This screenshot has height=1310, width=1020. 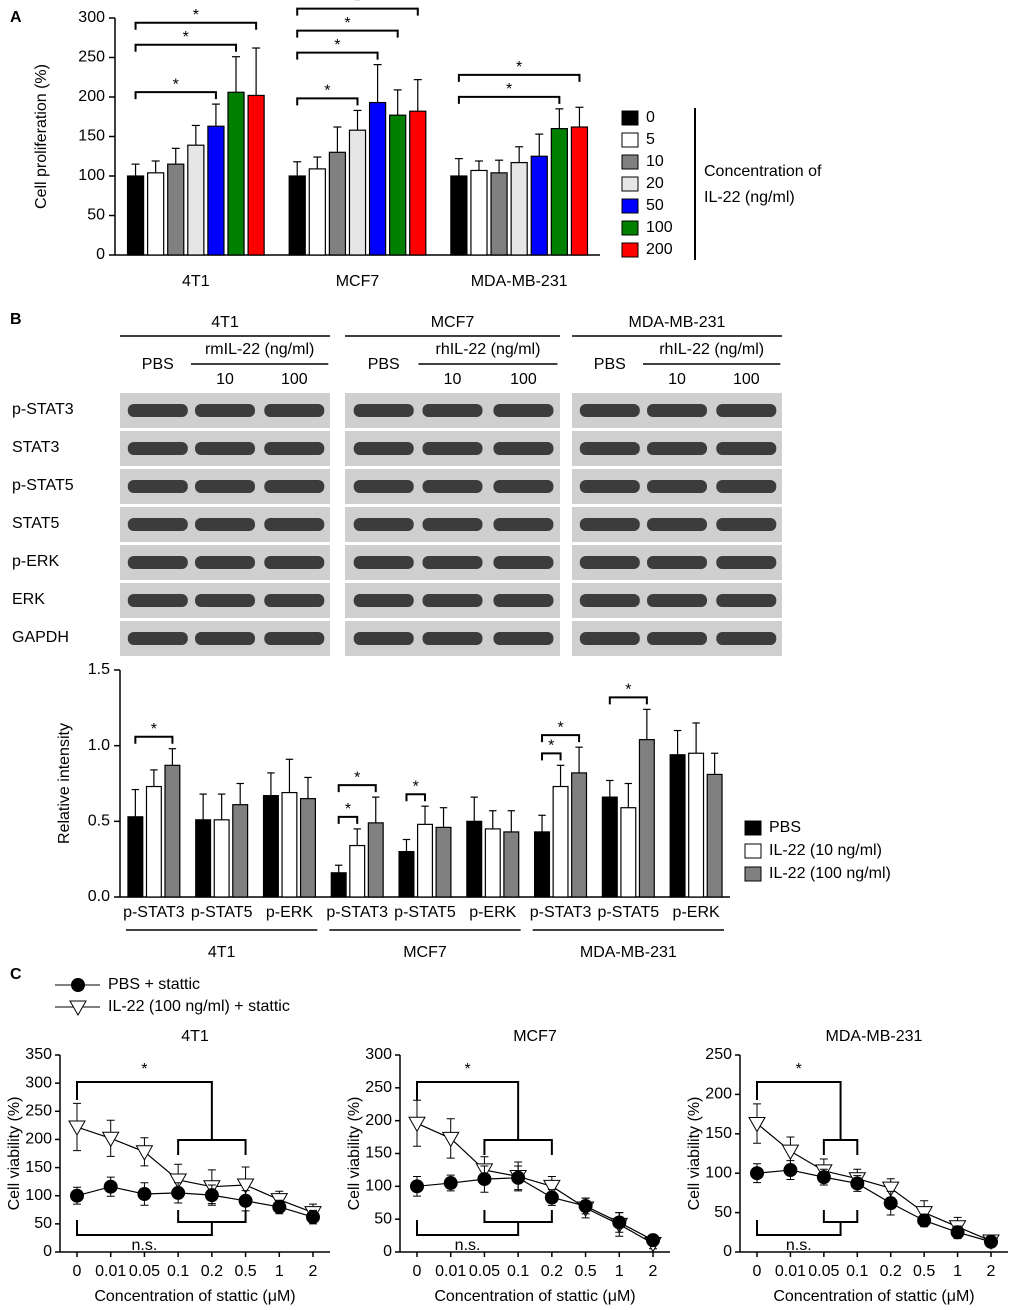 What do you see at coordinates (38, 1054) in the screenshot?
I see `y-tick-label: 350` at bounding box center [38, 1054].